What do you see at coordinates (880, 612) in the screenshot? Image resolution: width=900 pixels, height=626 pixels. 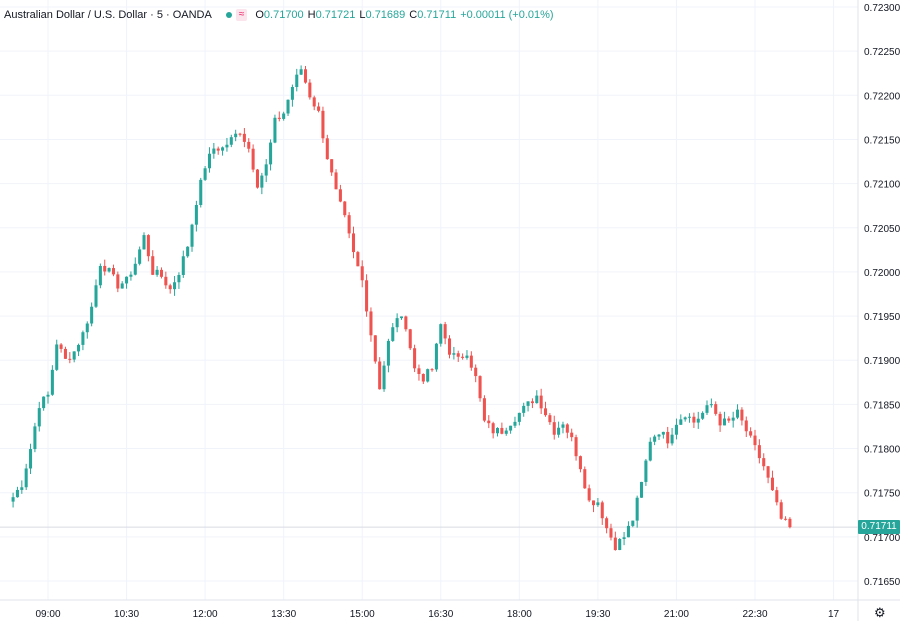 I see `gear-icon: ⚙` at bounding box center [880, 612].